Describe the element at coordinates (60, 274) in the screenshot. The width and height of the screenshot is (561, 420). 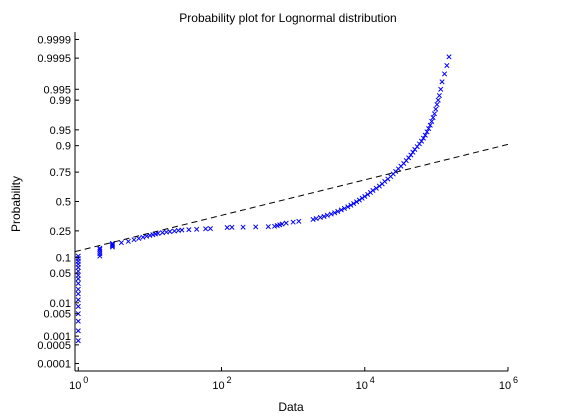
I see `y-tick-label: 0.05` at that location.